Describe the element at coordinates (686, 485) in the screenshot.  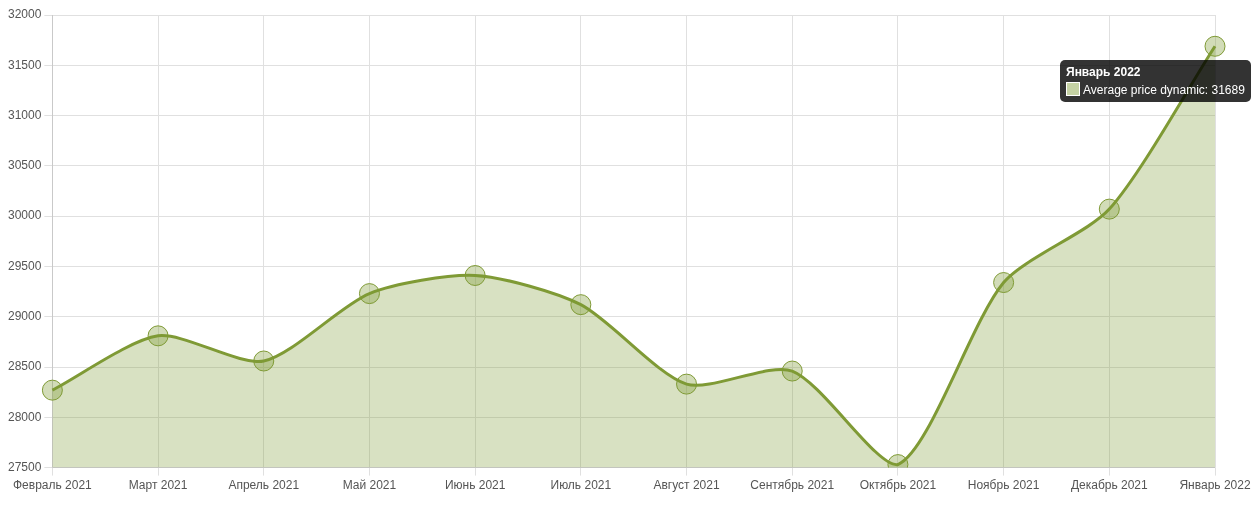
I see `x-tick-label: Август 2021` at that location.